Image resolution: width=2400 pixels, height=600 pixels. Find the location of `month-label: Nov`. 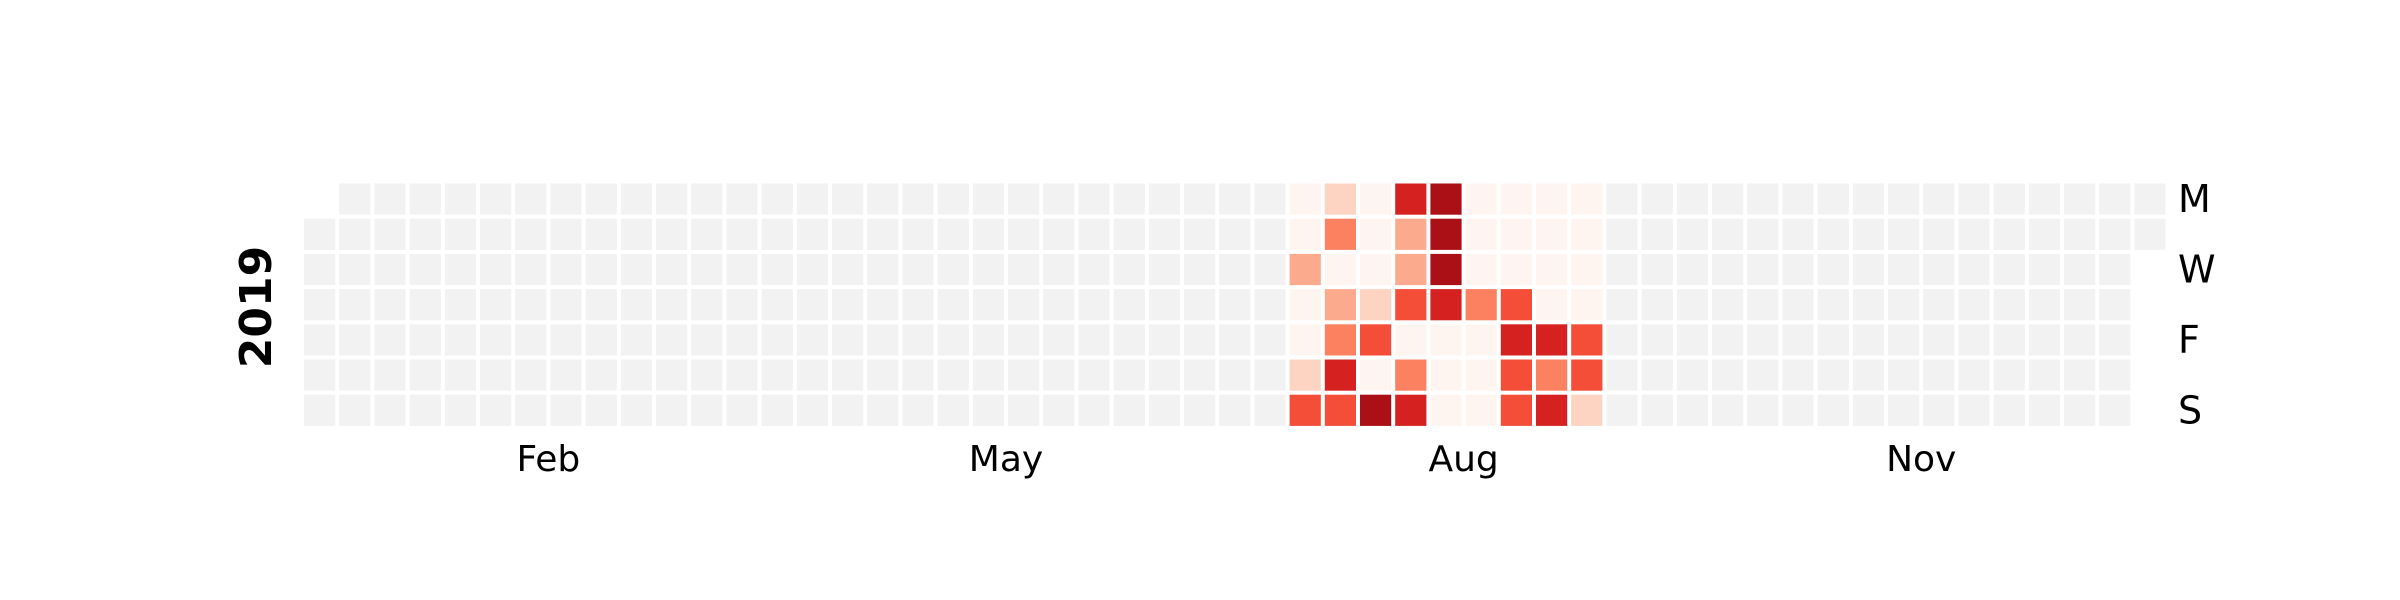

month-label: Nov is located at coordinates (1921, 459).